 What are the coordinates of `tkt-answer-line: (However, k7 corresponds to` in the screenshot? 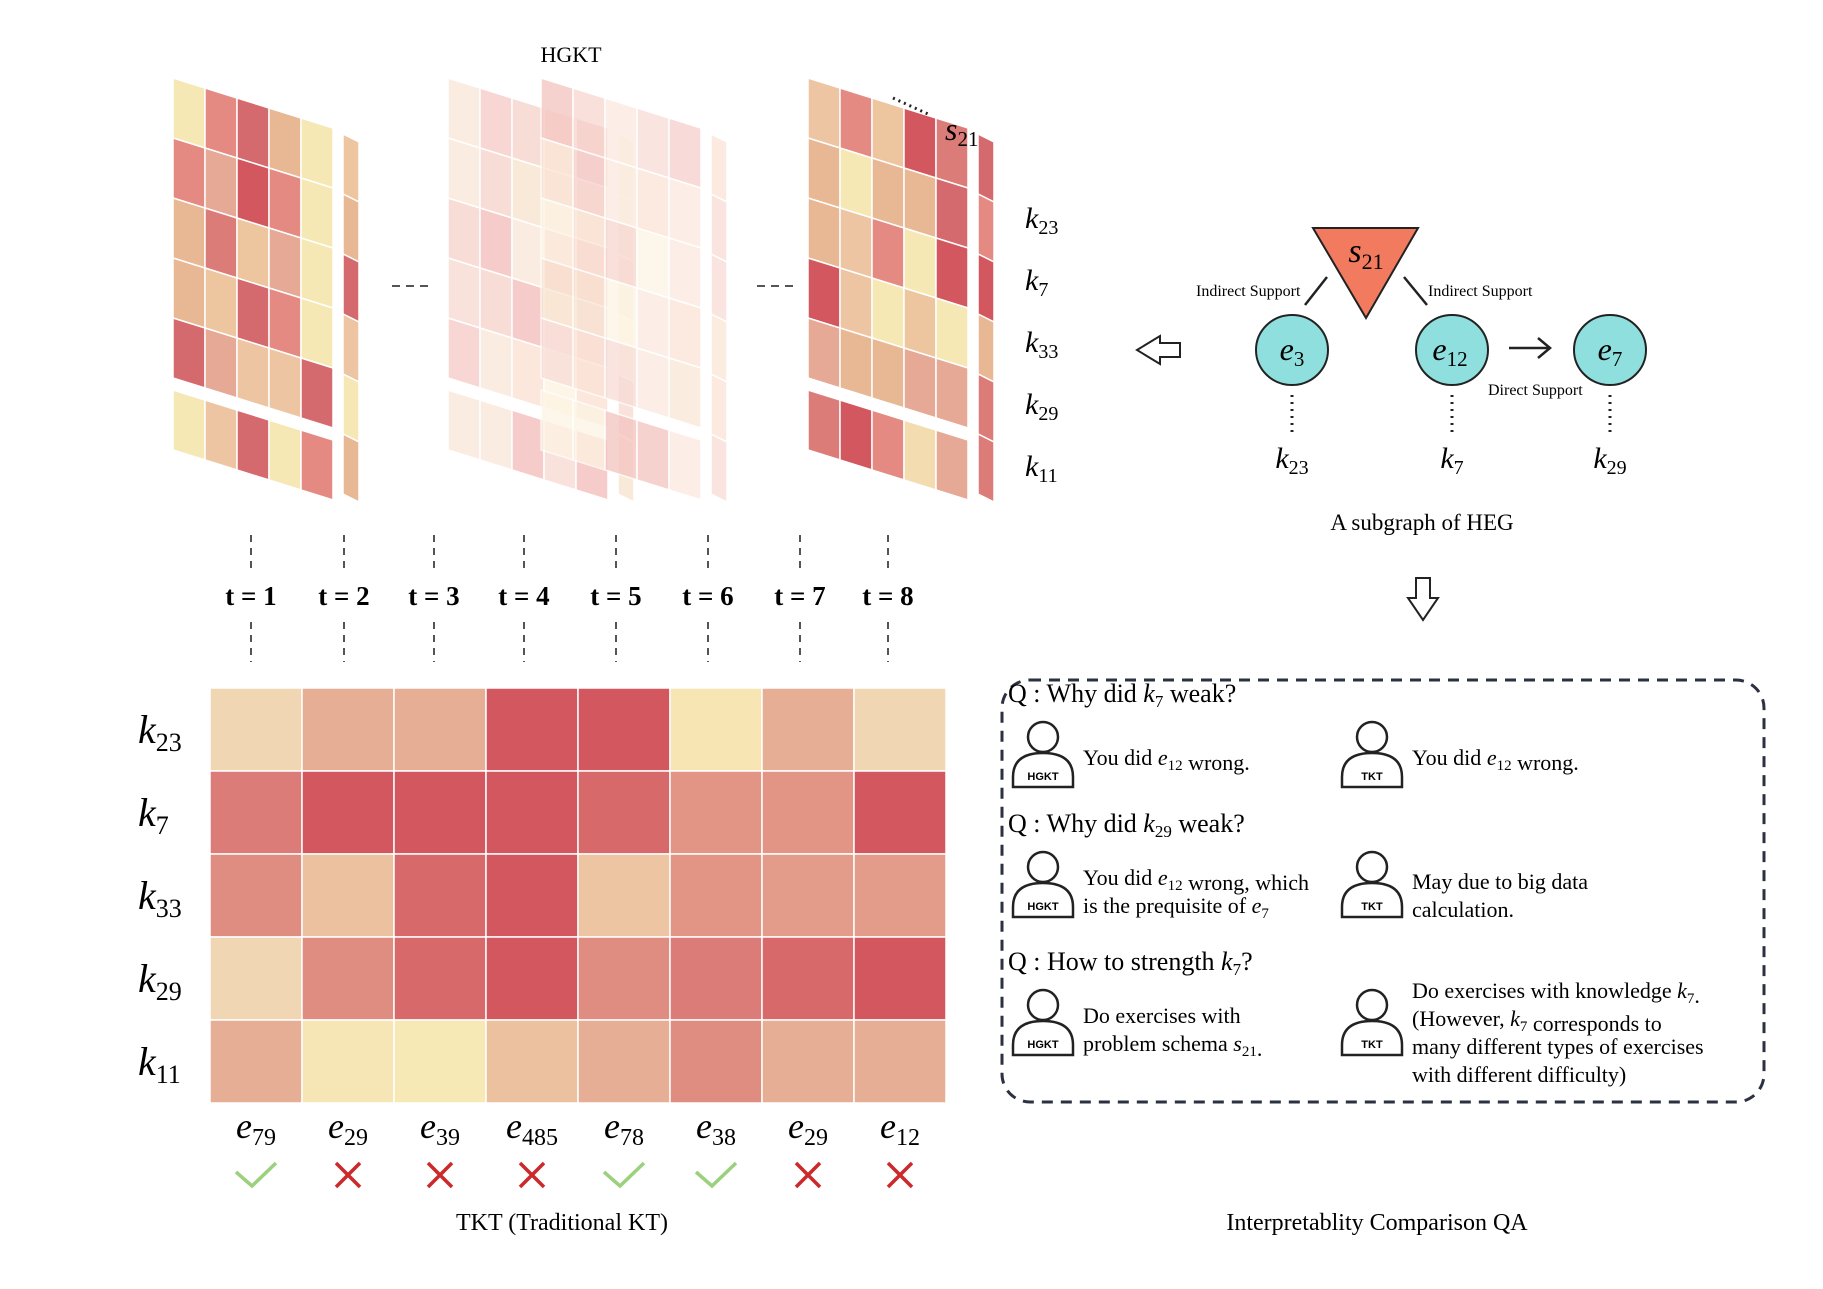 It's located at (1537, 1021).